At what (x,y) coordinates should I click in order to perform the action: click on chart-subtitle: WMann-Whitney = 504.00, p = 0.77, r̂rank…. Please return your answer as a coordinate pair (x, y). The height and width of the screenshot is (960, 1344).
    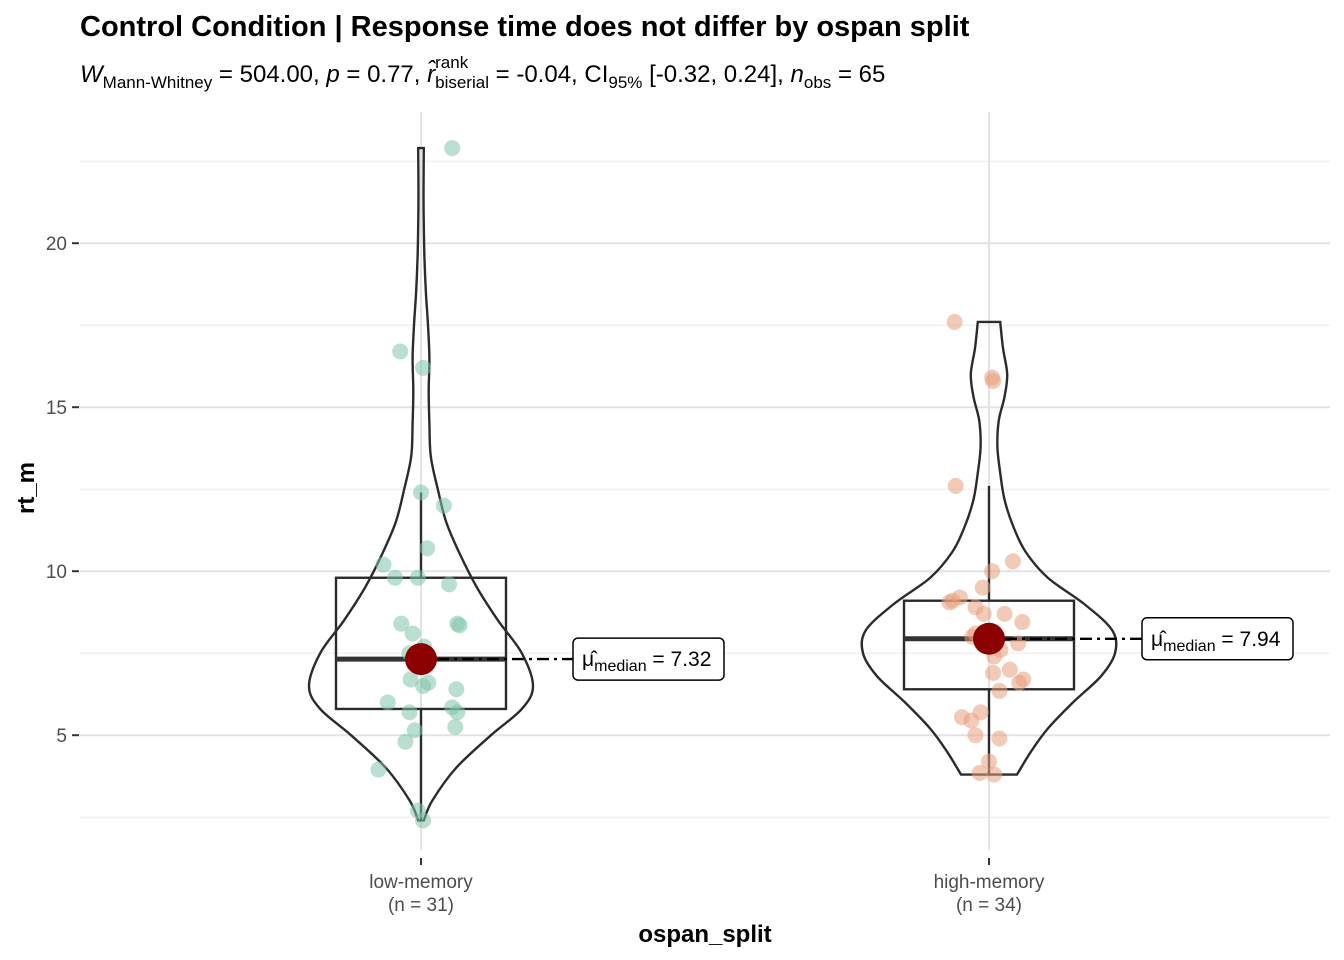
    Looking at the image, I should click on (482, 72).